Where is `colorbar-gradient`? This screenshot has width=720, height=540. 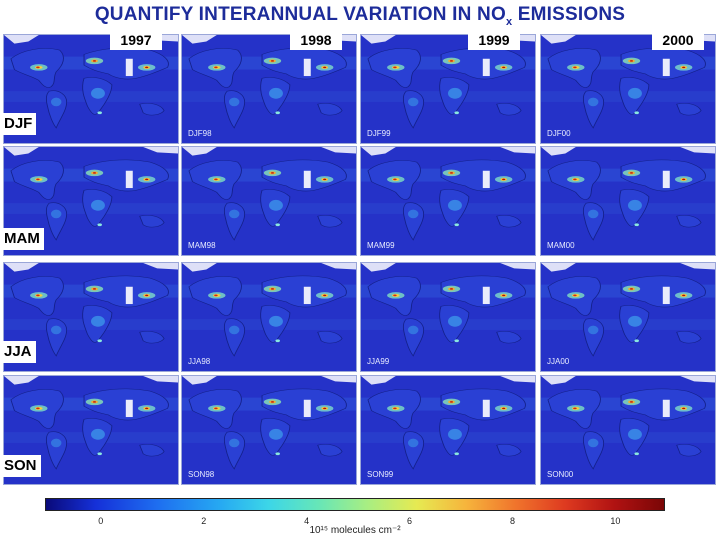
colorbar-gradient is located at coordinates (355, 504).